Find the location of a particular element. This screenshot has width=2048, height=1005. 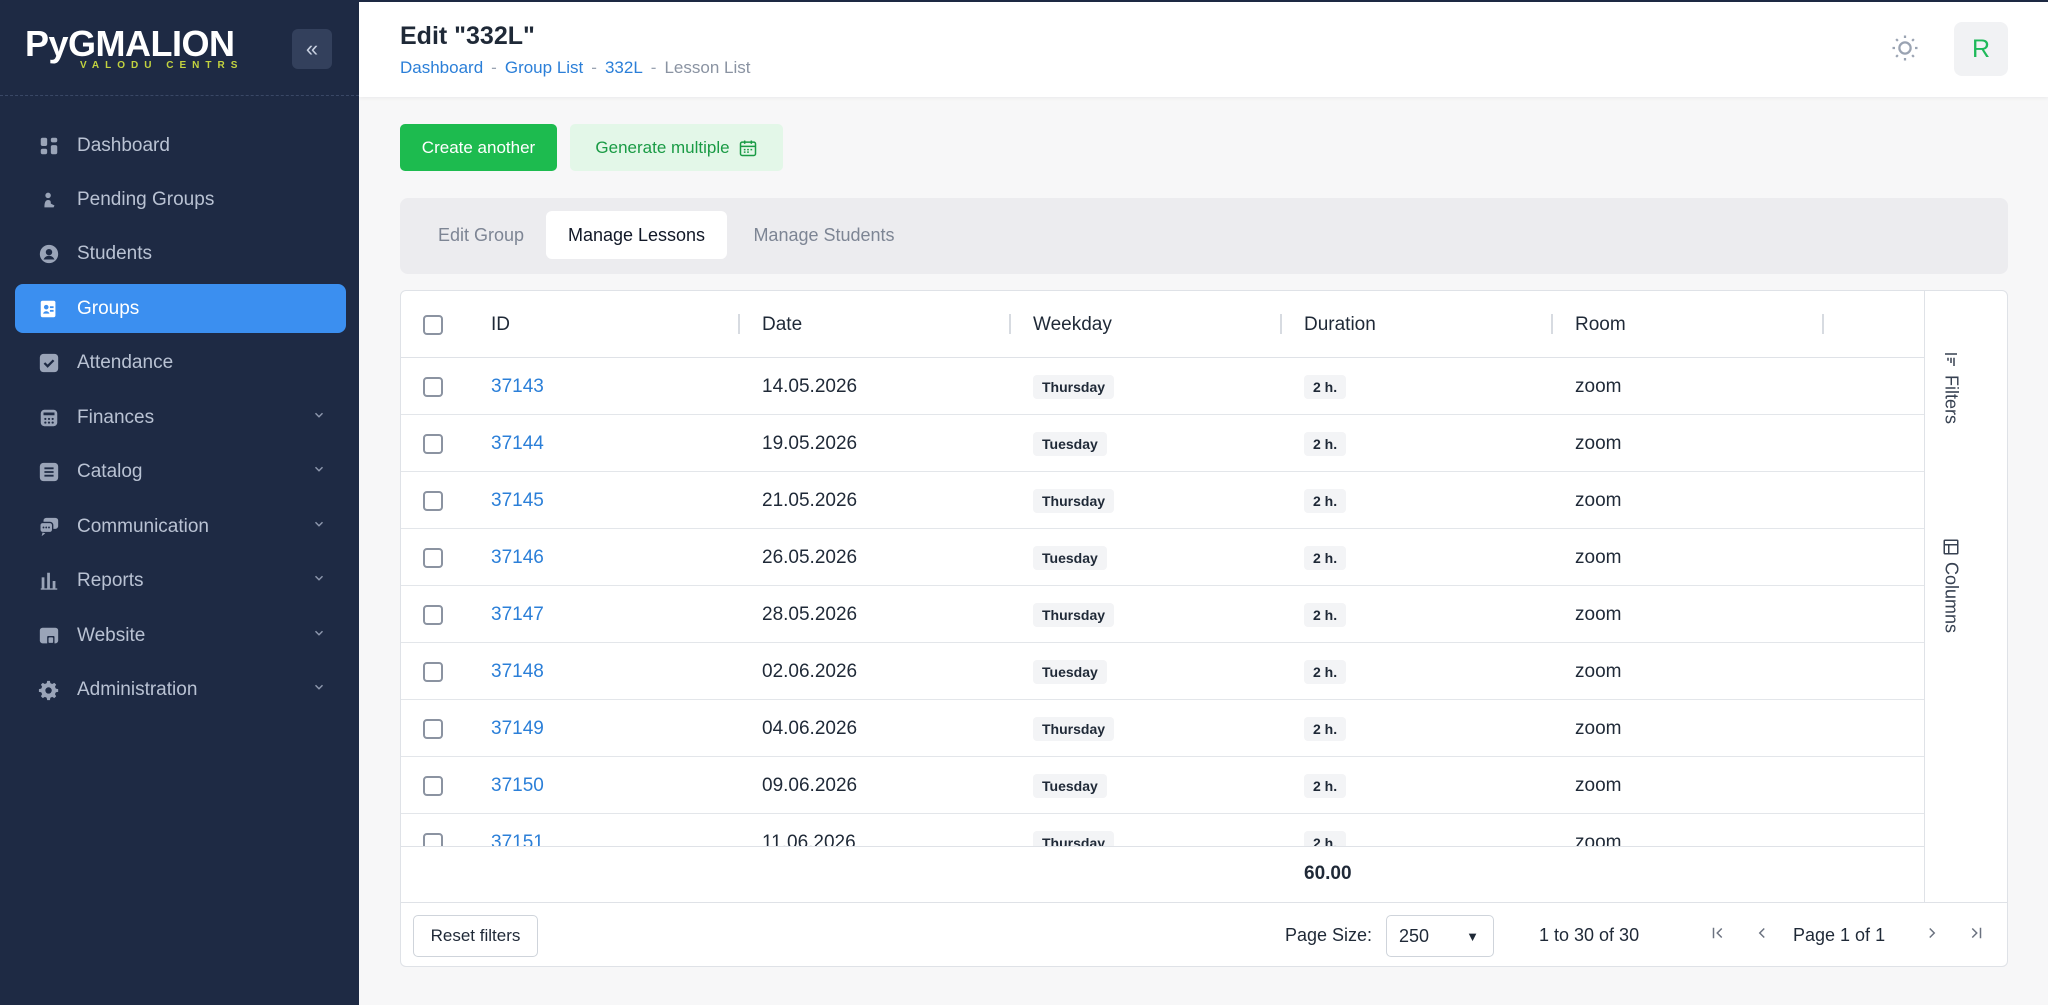

sidebar-item-catalog: Catalog is located at coordinates (180, 471).